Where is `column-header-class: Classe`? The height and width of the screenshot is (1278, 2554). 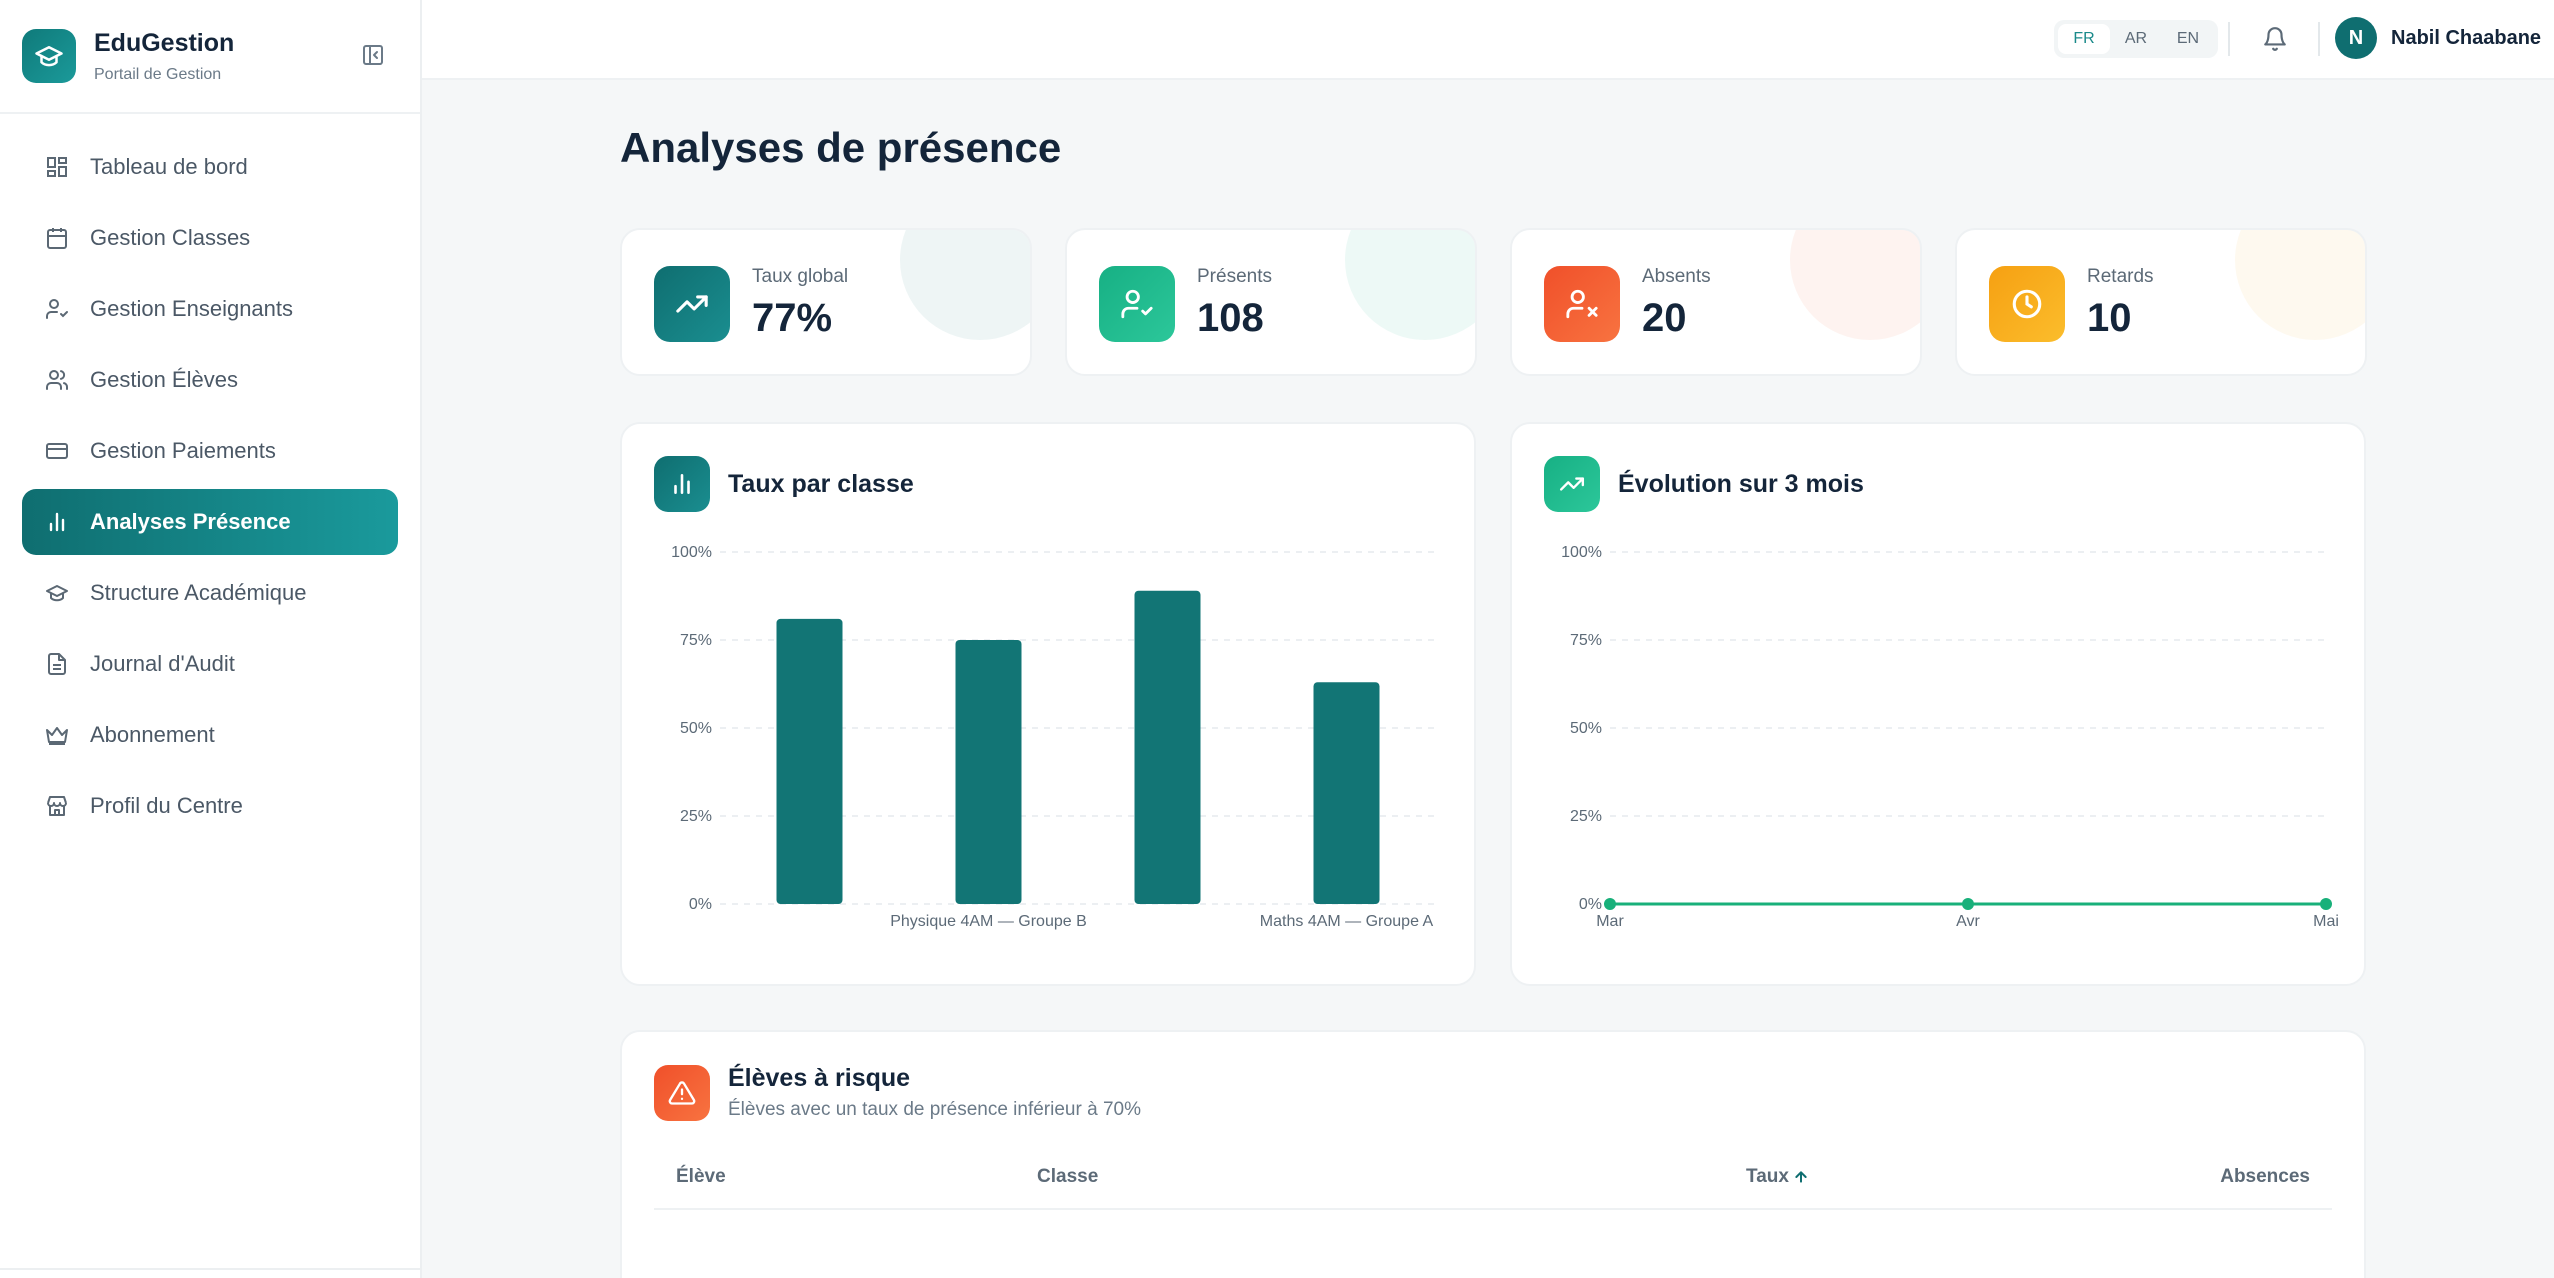
column-header-class: Classe is located at coordinates (1068, 1176).